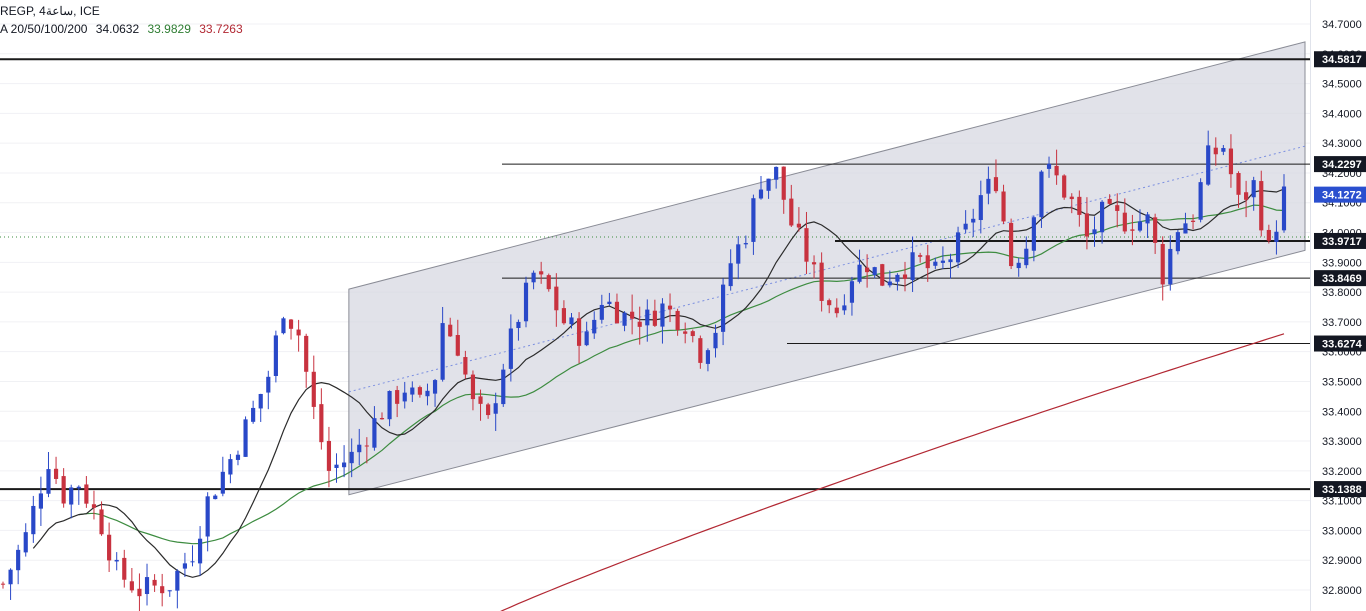 The height and width of the screenshot is (611, 1366). What do you see at coordinates (1340, 240) in the screenshot?
I see `price-level-tag: 33.9717` at bounding box center [1340, 240].